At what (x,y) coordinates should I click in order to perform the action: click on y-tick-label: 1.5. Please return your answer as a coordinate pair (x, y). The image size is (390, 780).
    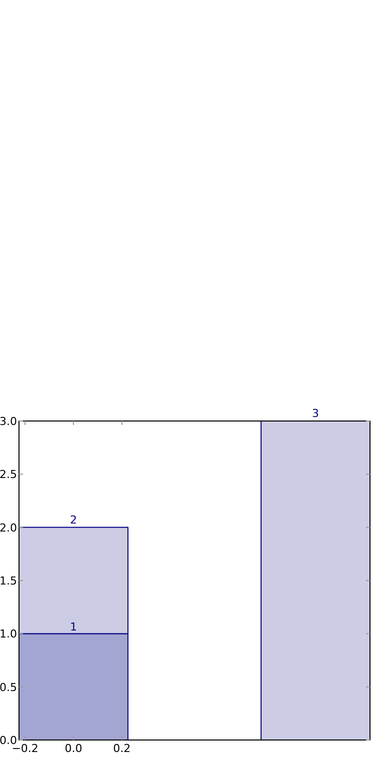
    Looking at the image, I should click on (8, 581).